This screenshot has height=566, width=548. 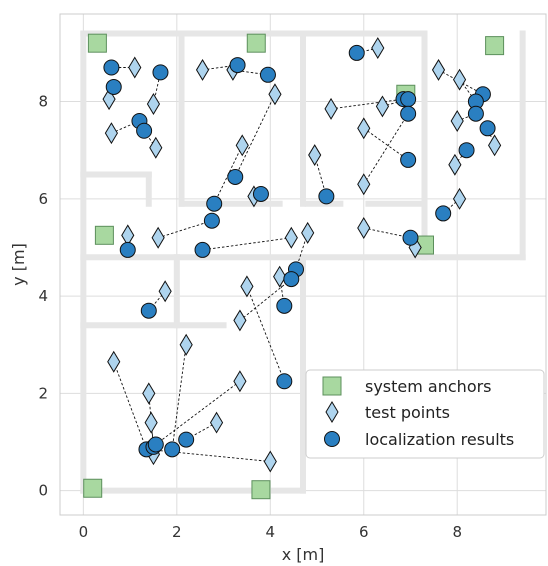 I want to click on x-tick-label: 8, so click(x=457, y=532).